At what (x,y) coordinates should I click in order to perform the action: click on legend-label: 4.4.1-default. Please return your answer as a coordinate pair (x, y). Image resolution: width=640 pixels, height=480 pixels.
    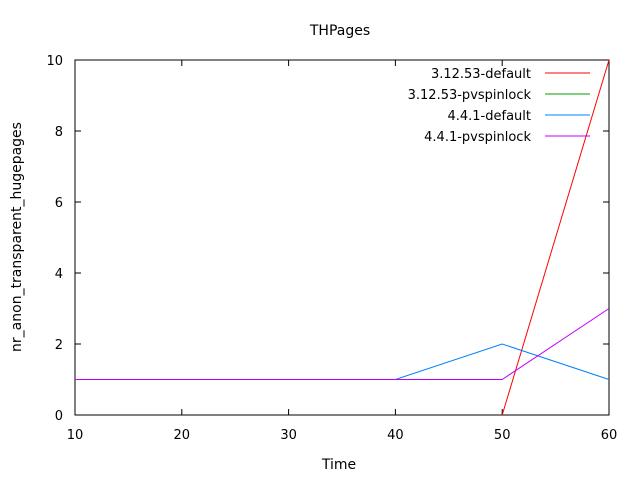
    Looking at the image, I should click on (489, 116).